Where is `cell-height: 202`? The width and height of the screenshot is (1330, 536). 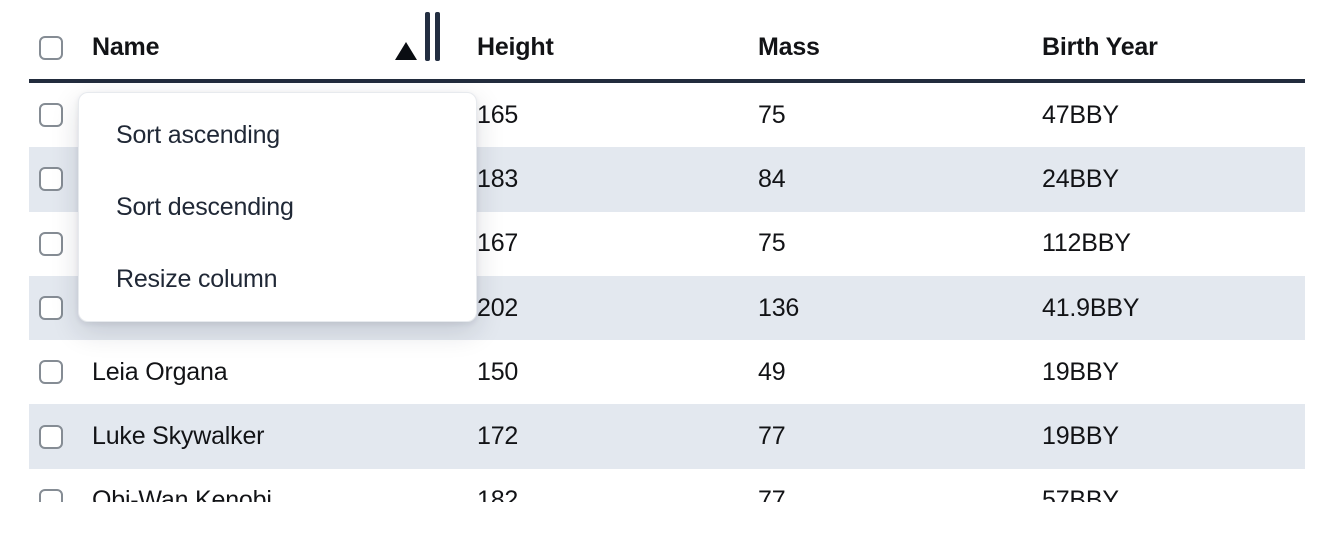 cell-height: 202 is located at coordinates (498, 307).